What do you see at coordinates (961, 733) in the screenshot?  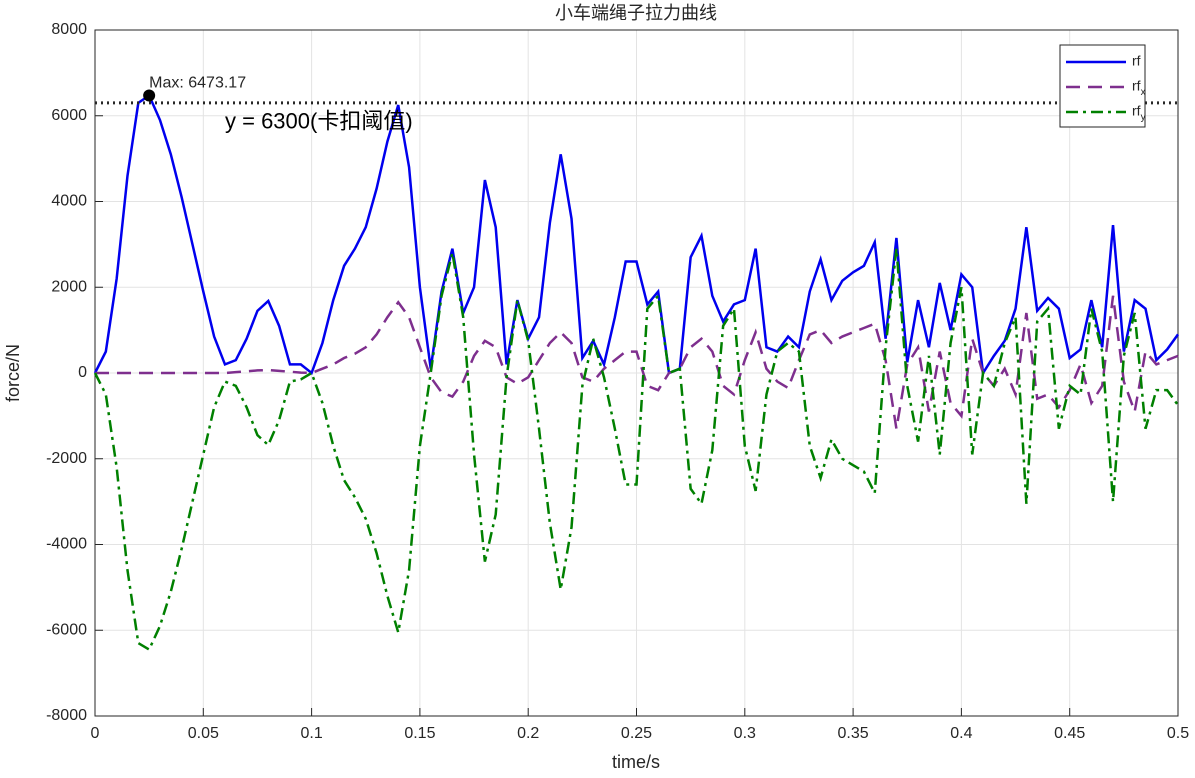 I see `x-tick-label: 0.4` at bounding box center [961, 733].